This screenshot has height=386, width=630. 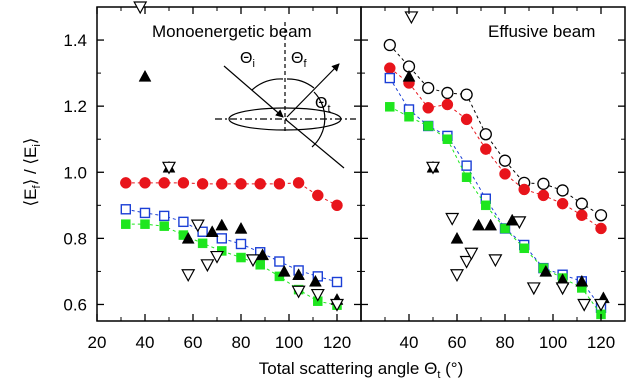 I want to click on right-x-tick-label: 40, so click(x=409, y=342).